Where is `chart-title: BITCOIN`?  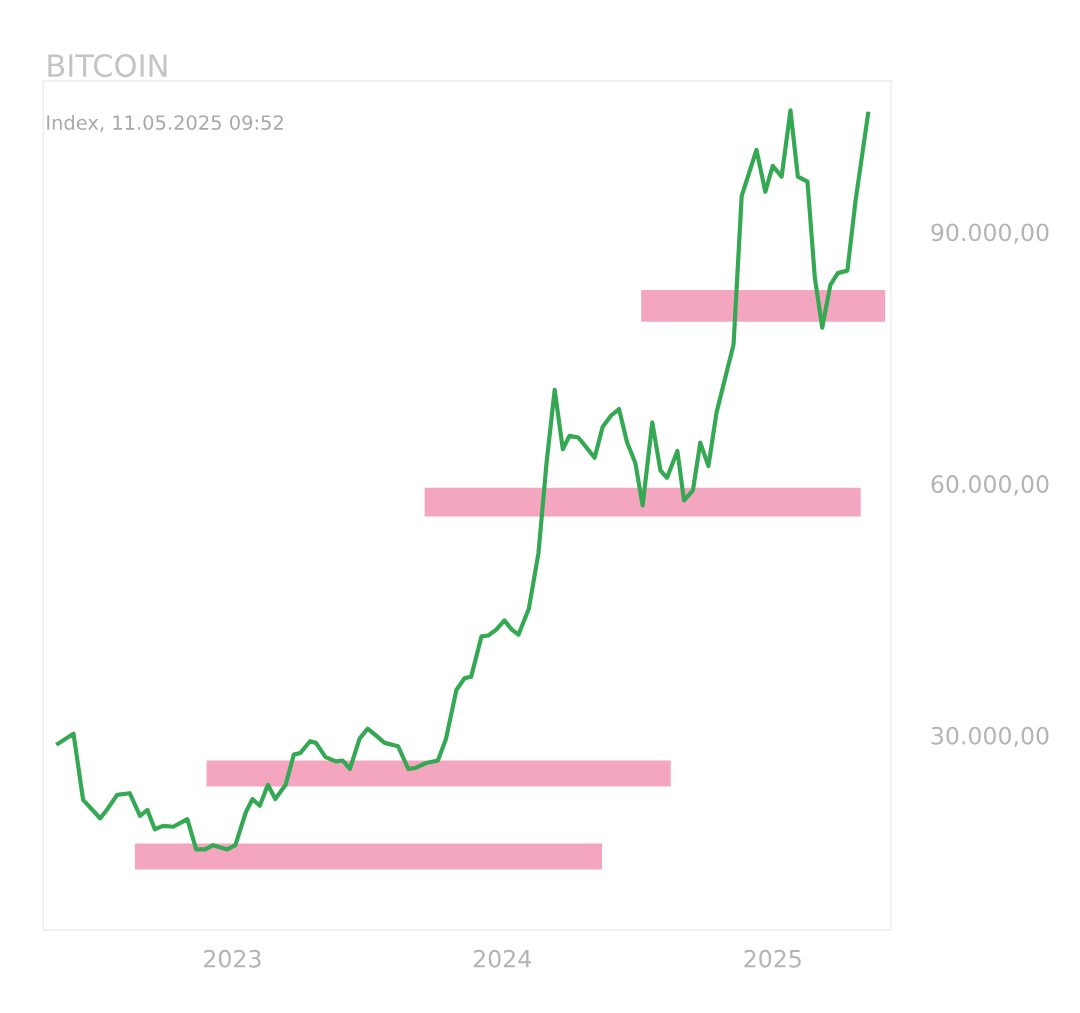
chart-title: BITCOIN is located at coordinates (107, 66).